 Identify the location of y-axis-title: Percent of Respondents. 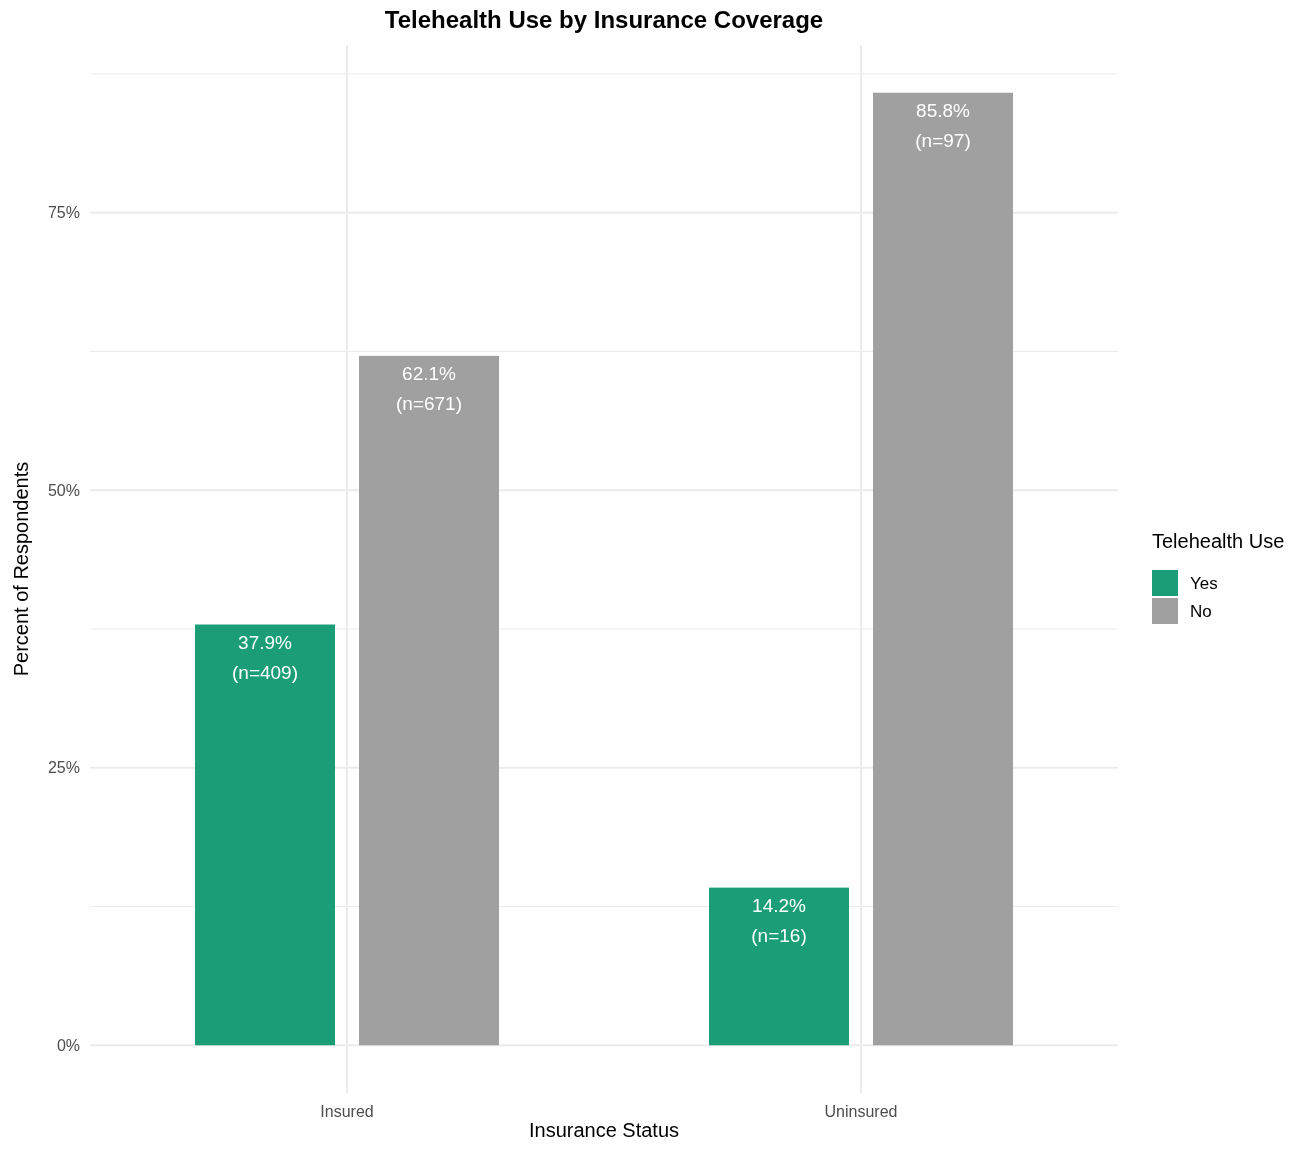
(21, 569).